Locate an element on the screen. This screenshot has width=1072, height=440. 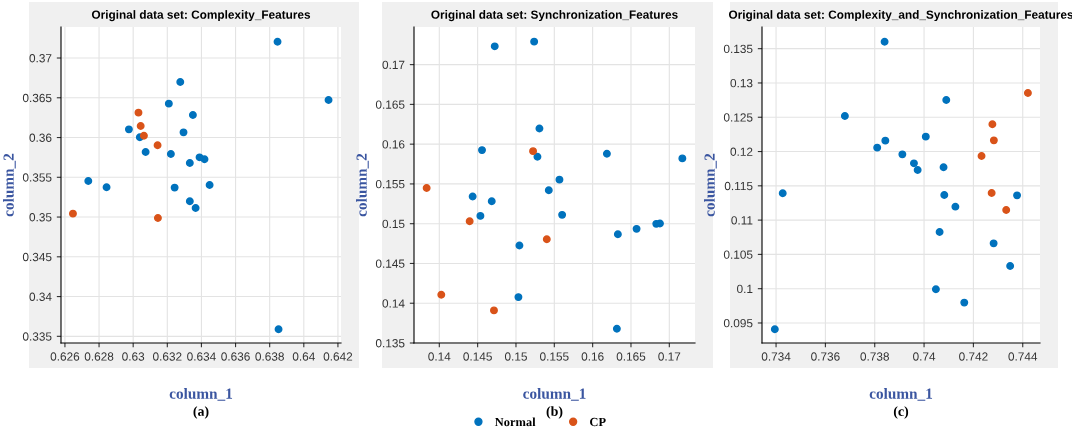
y-tick-label: 0.165 is located at coordinates (390, 104).